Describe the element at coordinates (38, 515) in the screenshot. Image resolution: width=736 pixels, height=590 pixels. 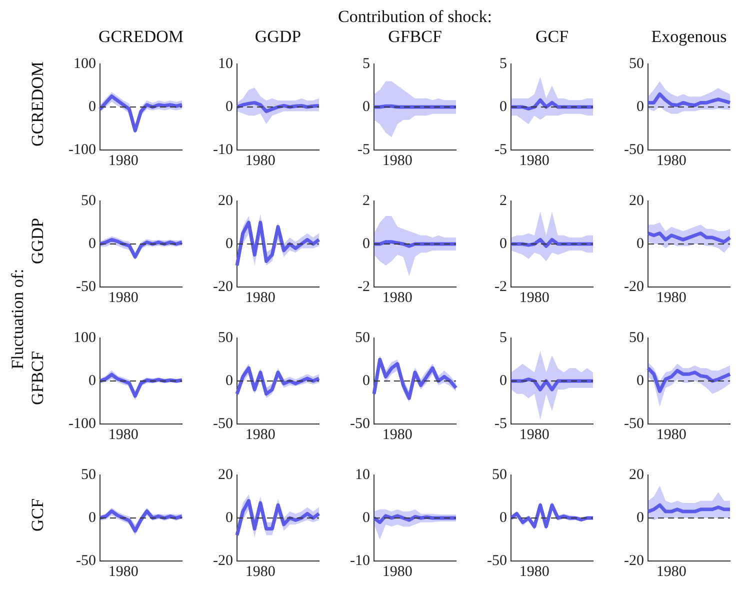
I see `y-axis-title: GCF` at that location.